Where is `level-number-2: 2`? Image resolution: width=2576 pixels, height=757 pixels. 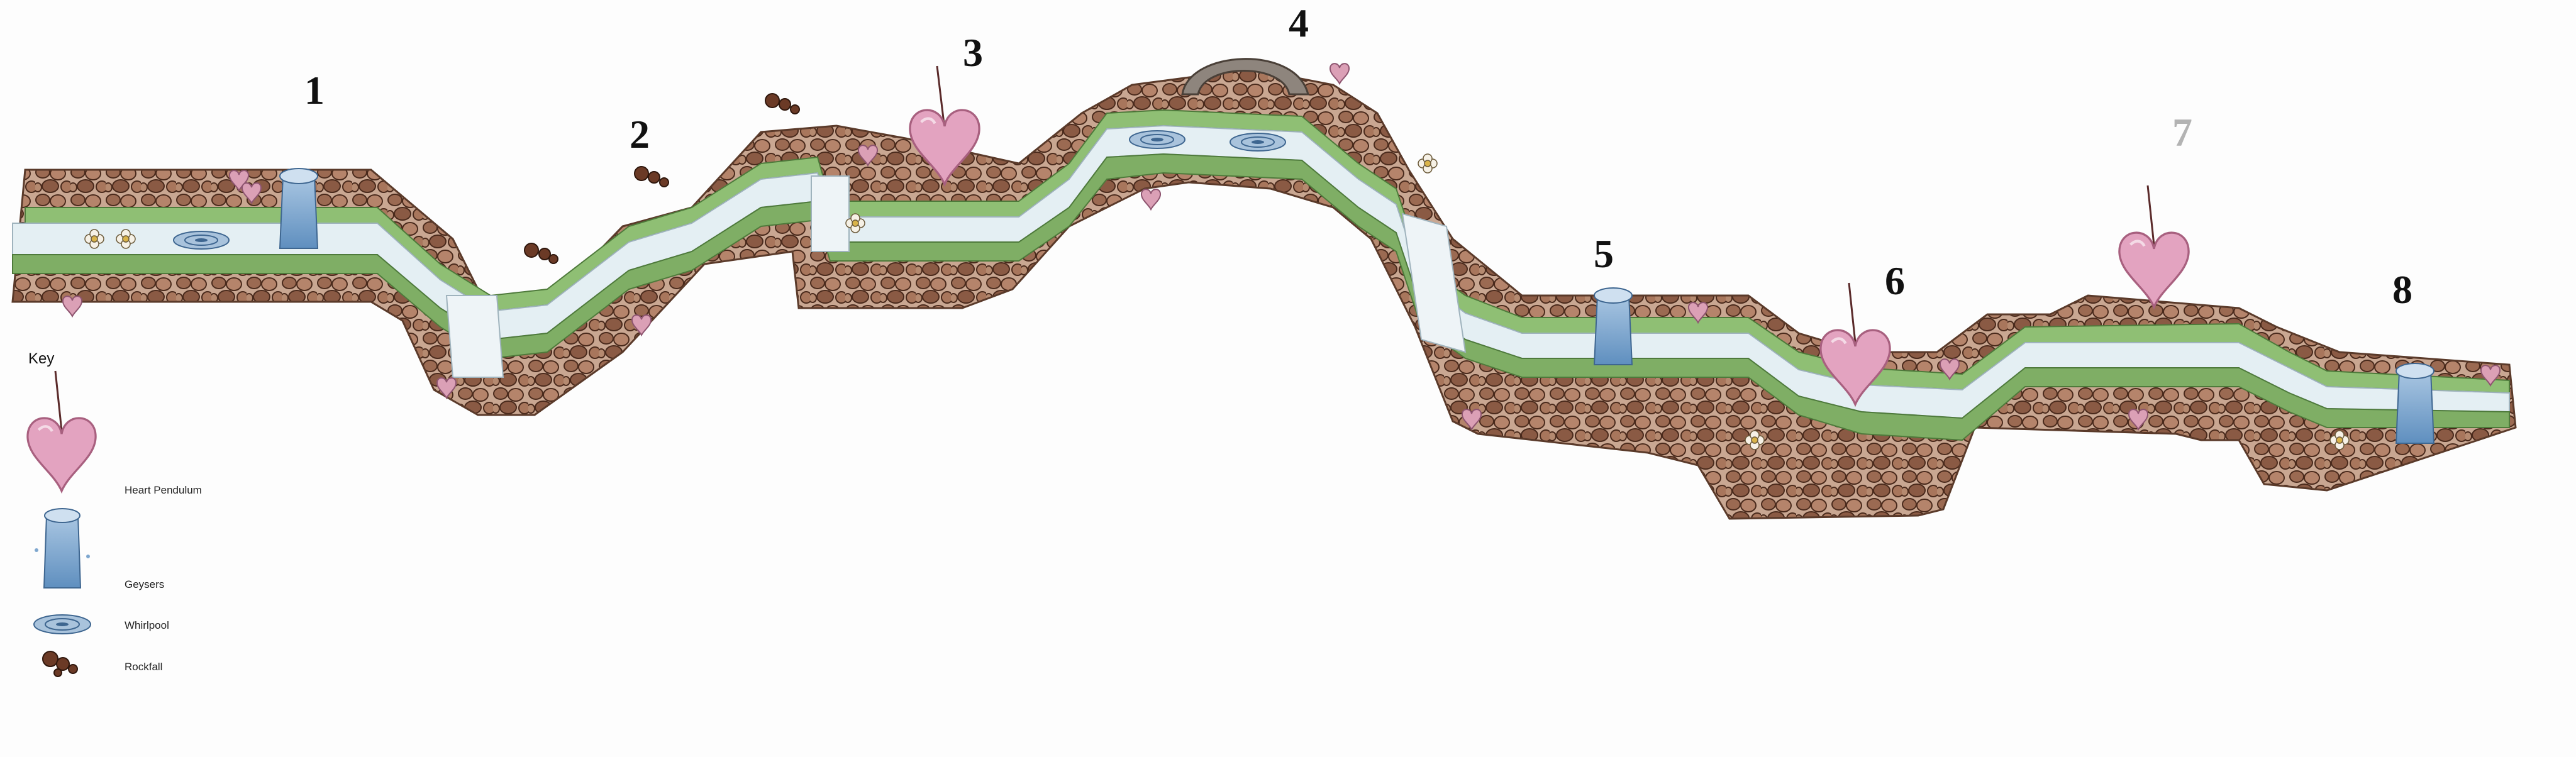
level-number-2: 2 is located at coordinates (640, 134).